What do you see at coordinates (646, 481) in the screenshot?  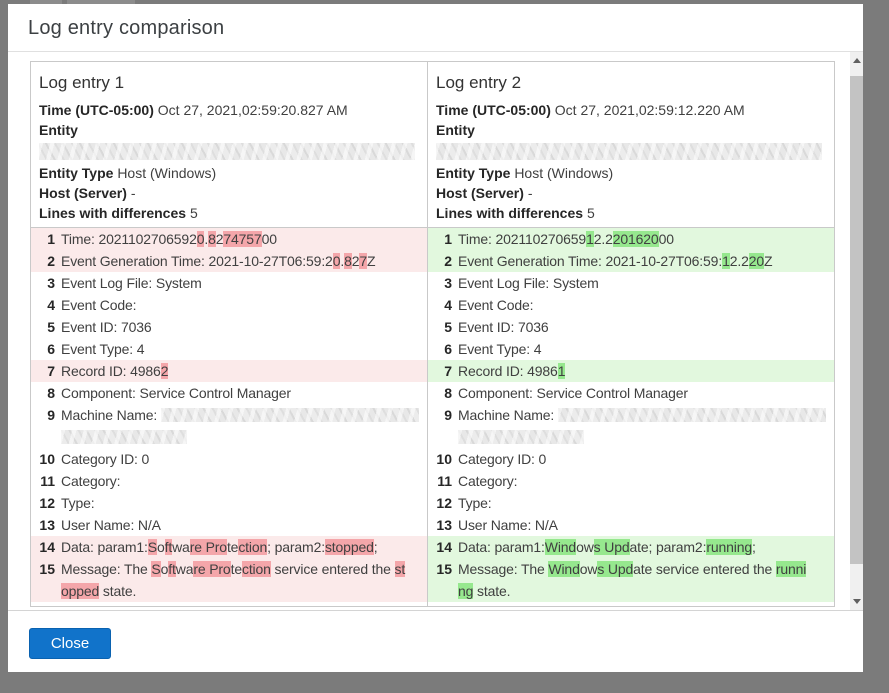 I see `line-content: Category:` at bounding box center [646, 481].